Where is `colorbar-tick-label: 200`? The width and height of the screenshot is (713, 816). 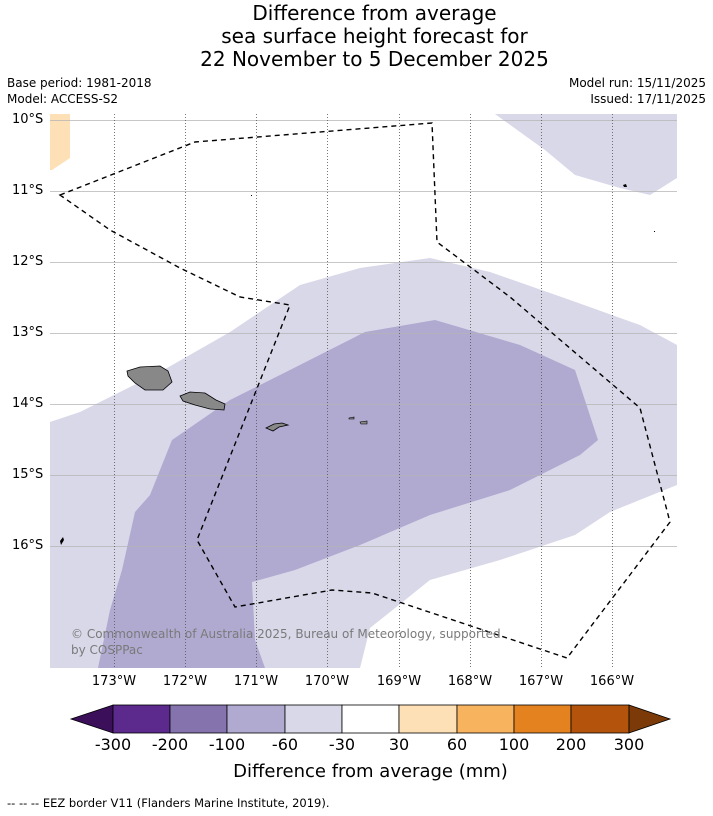 colorbar-tick-label: 200 is located at coordinates (571, 744).